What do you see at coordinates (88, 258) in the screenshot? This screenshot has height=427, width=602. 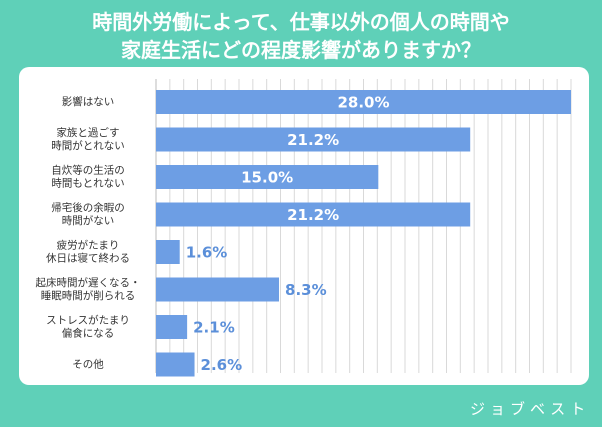 I see `category-label: 休日は寝て終わる` at bounding box center [88, 258].